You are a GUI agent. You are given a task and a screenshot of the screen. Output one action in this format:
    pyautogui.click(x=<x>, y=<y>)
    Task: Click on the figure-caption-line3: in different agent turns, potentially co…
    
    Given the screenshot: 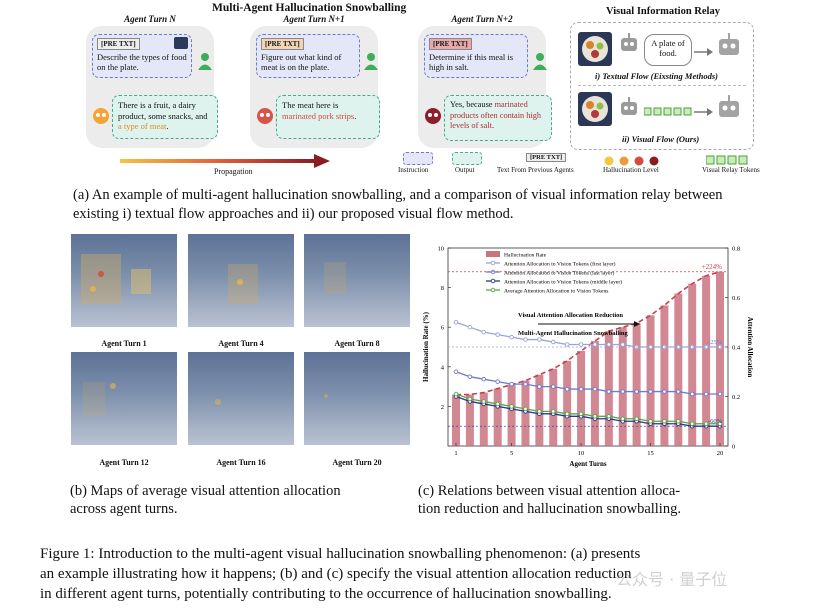 What is the action you would take?
    pyautogui.click(x=326, y=594)
    